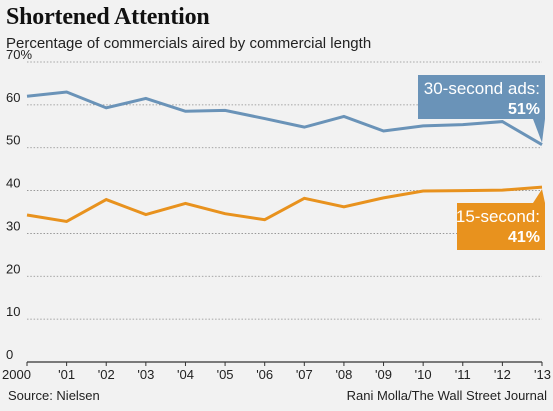 This screenshot has width=553, height=411. Describe the element at coordinates (225, 374) in the screenshot. I see `x-tick-label: '05` at that location.